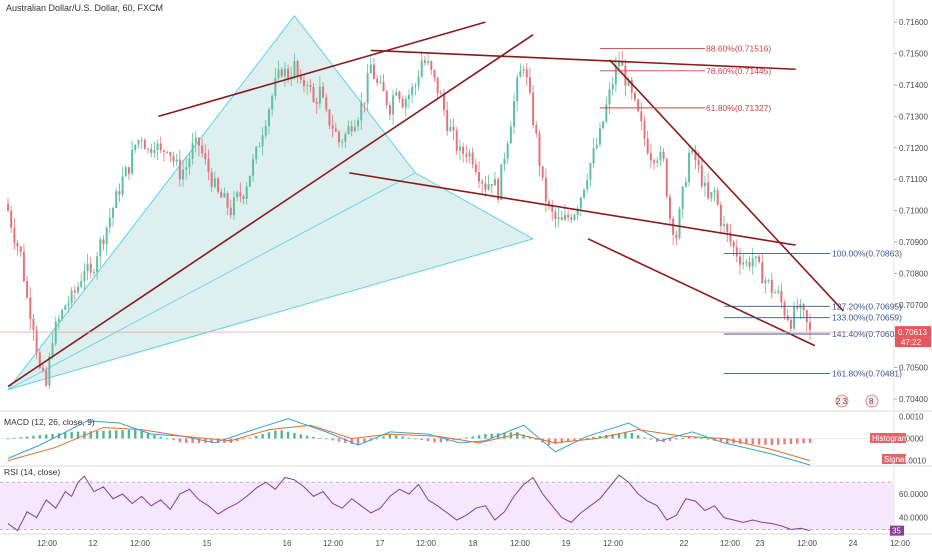 This screenshot has height=555, width=932. What do you see at coordinates (913, 461) in the screenshot?
I see `macd-tick-label: -0.0010` at bounding box center [913, 461].